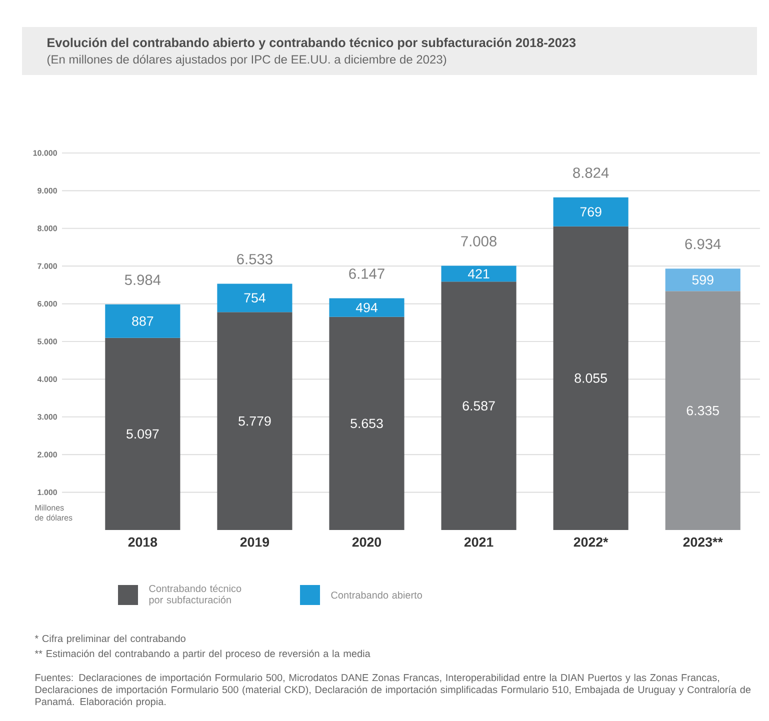 This screenshot has width=769, height=721. I want to click on total-label: 6.533, so click(254, 259).